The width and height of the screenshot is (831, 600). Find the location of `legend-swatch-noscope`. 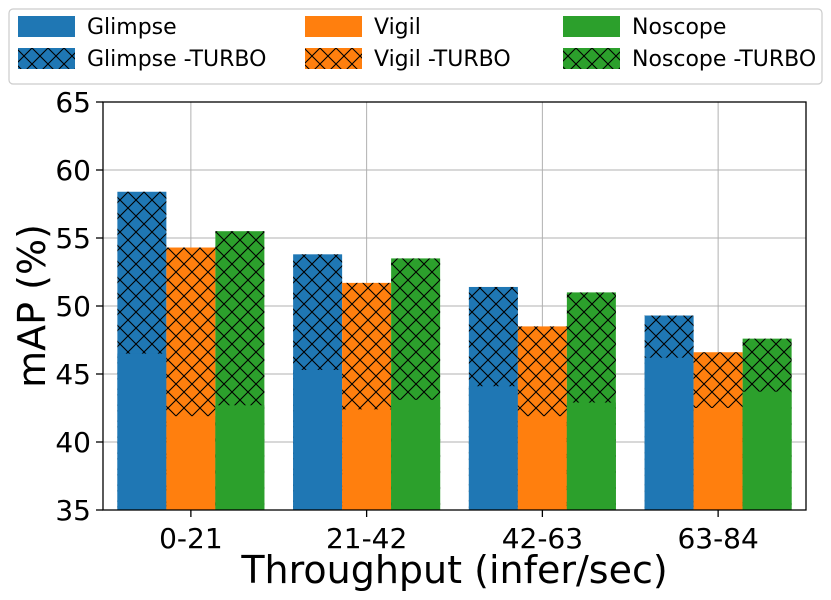

legend-swatch-noscope is located at coordinates (591, 26).